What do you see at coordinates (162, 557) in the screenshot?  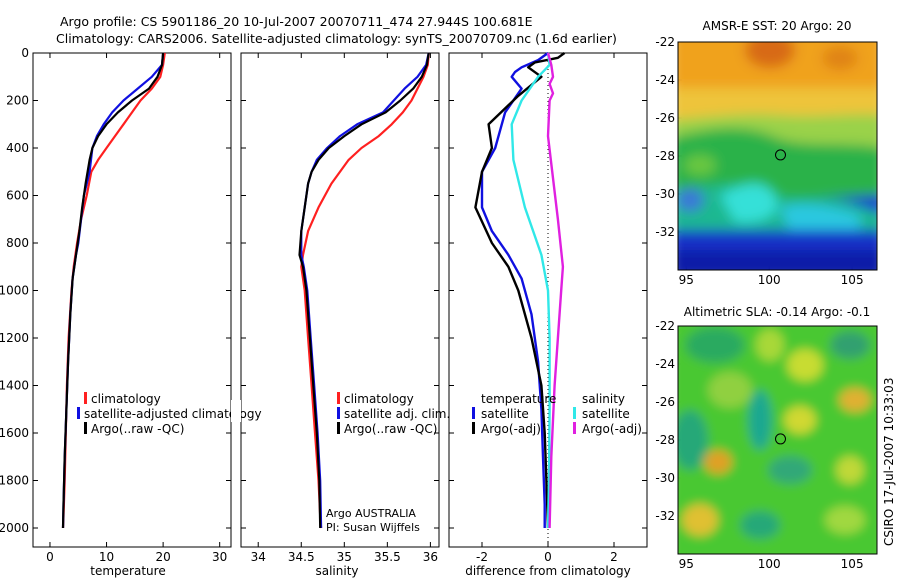 I see `x-tick-label: 20` at bounding box center [162, 557].